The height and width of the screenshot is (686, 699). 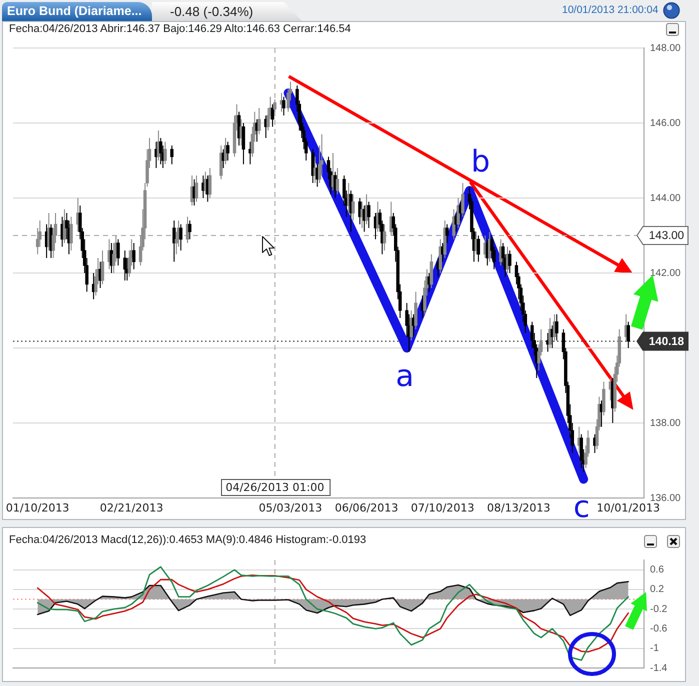 I want to click on y-tick-label: 146.00, so click(x=666, y=123).